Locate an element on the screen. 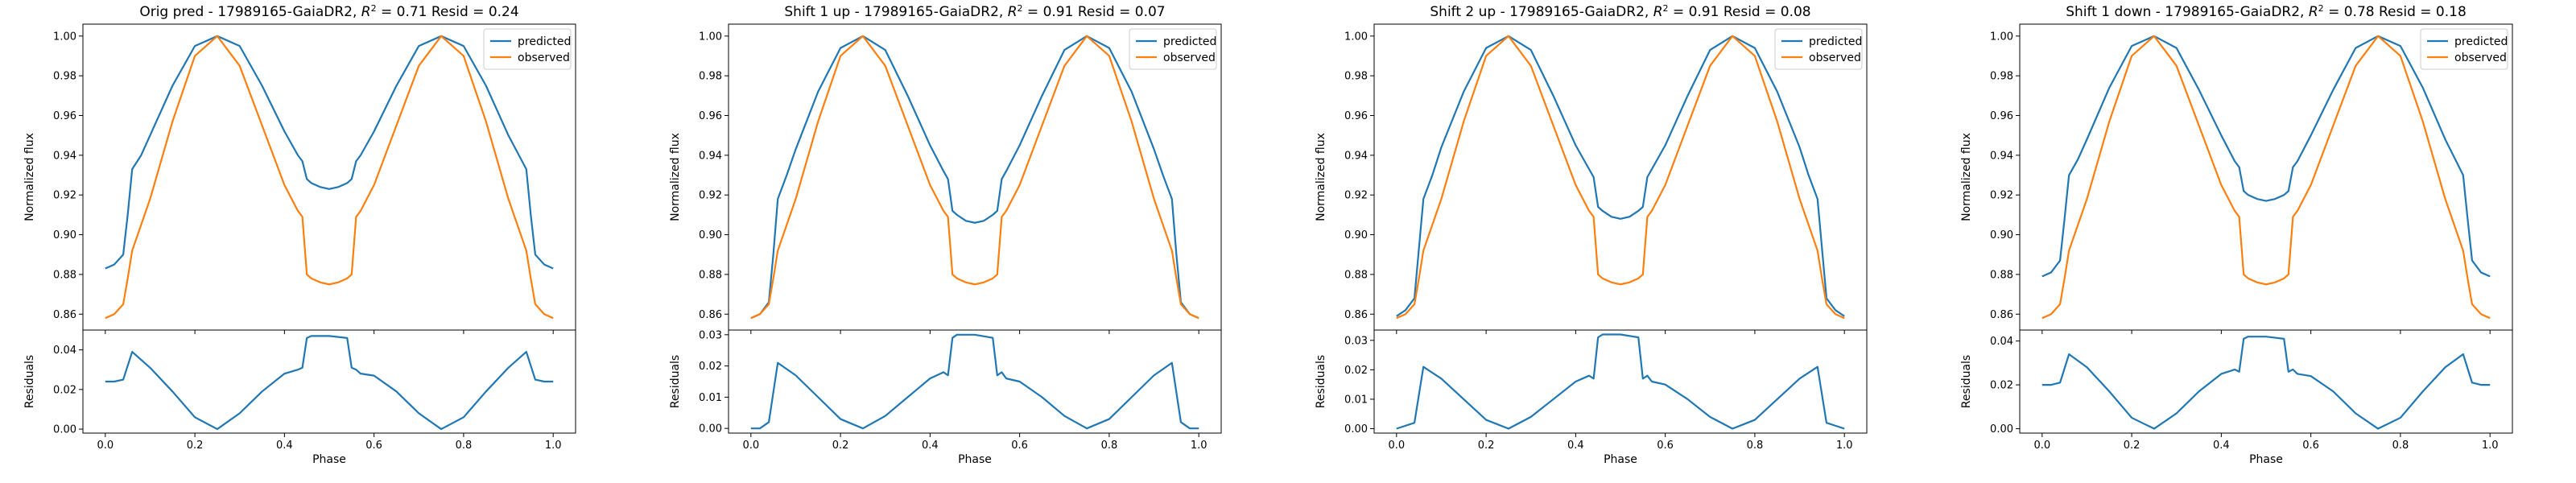 The image size is (2576, 483). chart-title-r2: = 0.71 is located at coordinates (402, 12).